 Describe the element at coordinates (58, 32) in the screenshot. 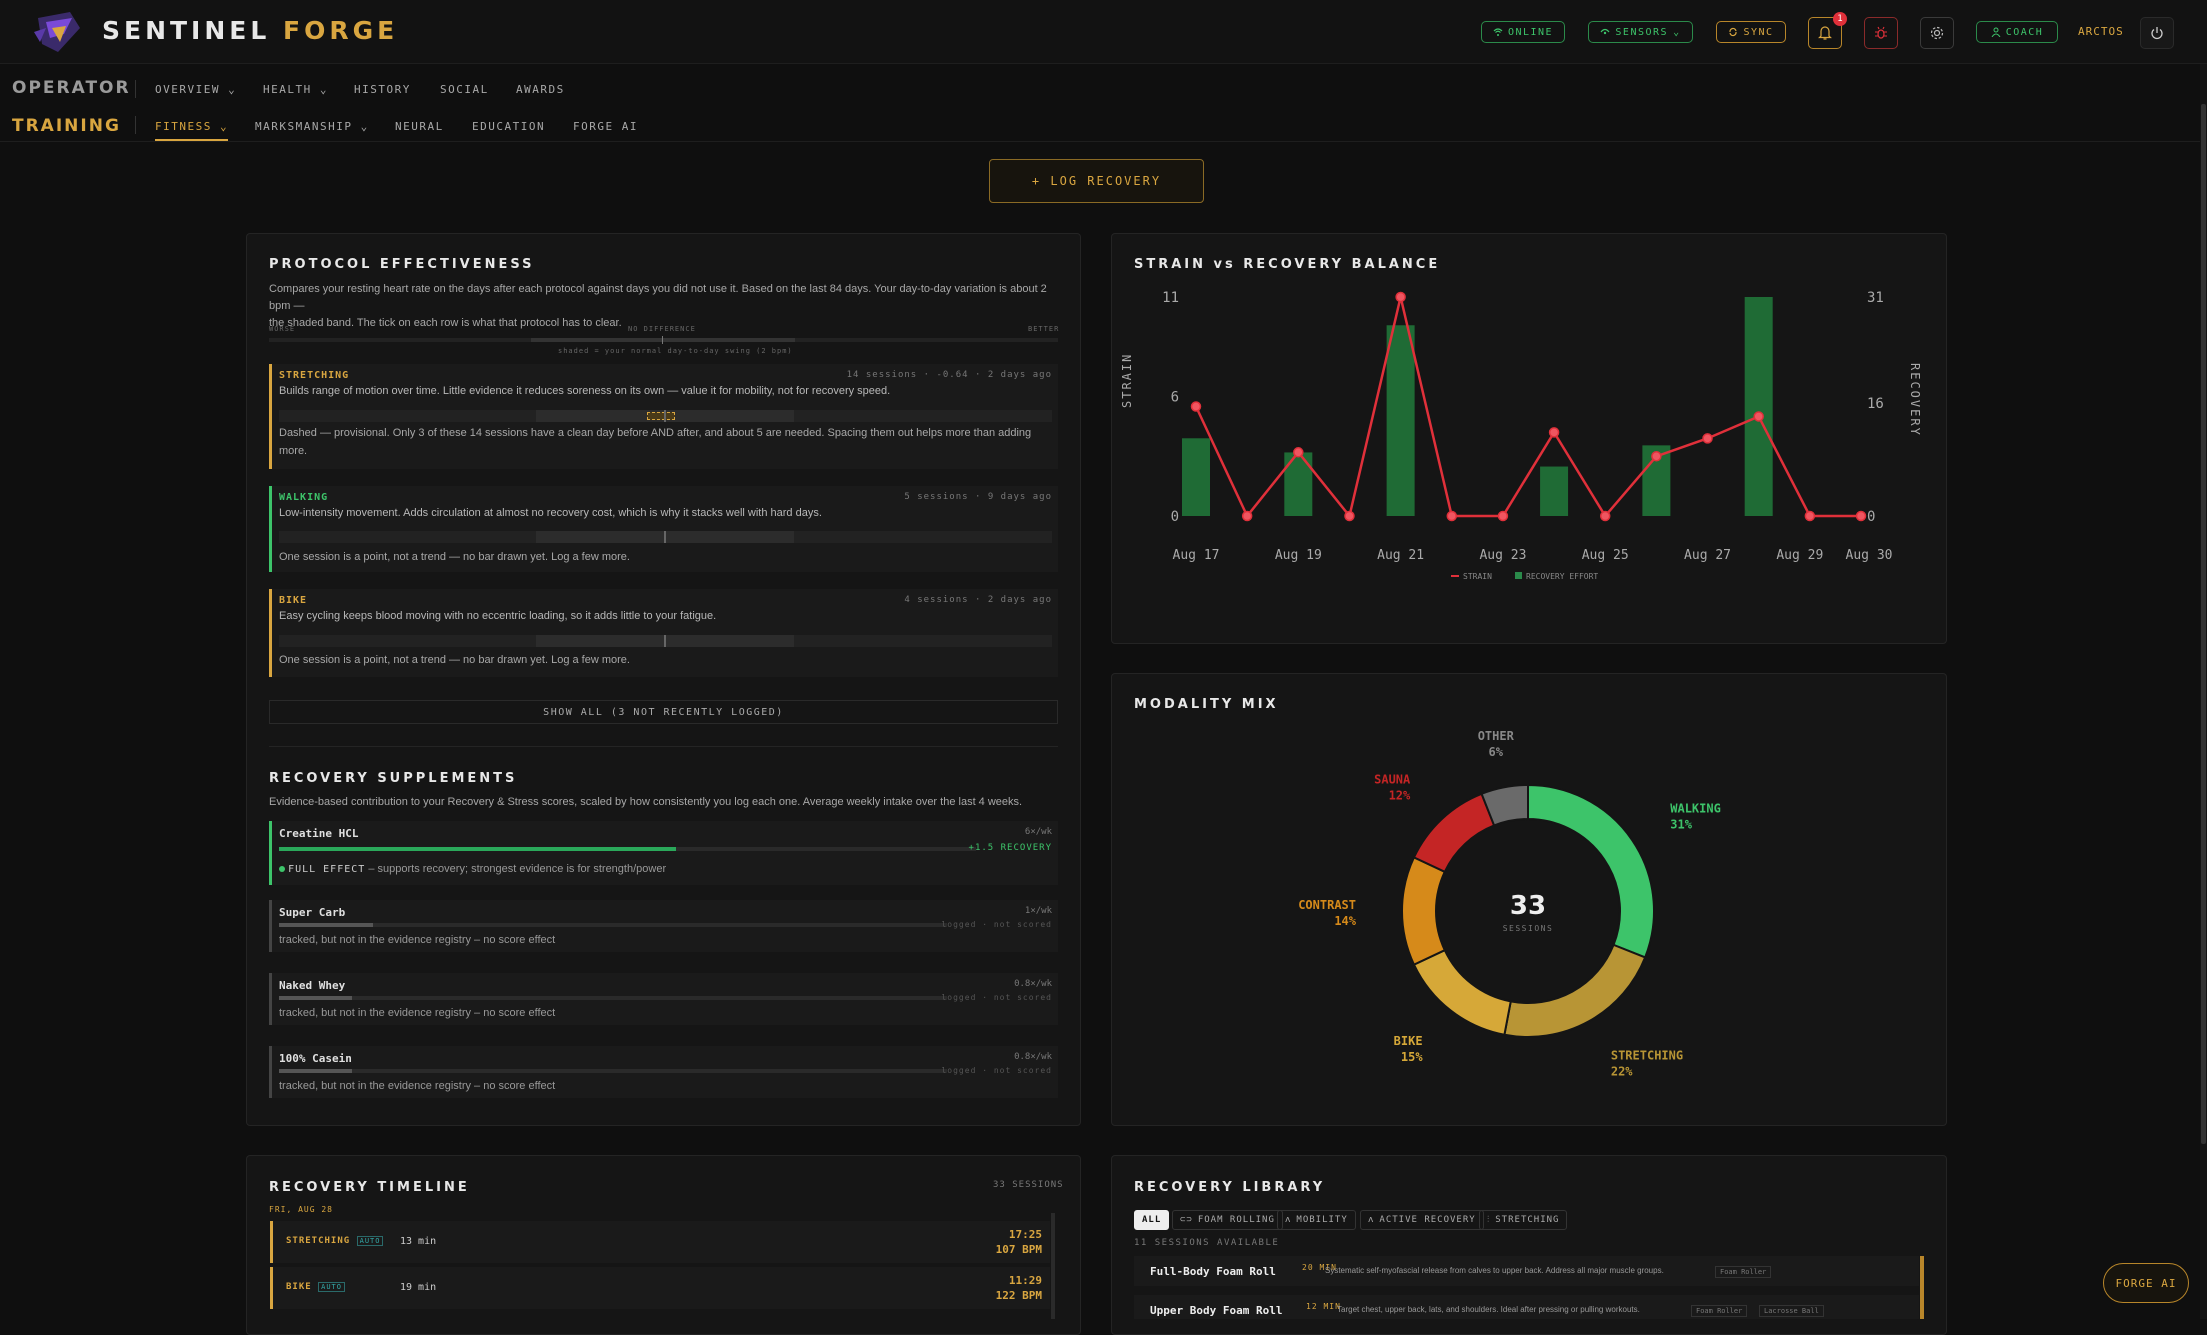

I see `sentinel-forge-logo` at that location.